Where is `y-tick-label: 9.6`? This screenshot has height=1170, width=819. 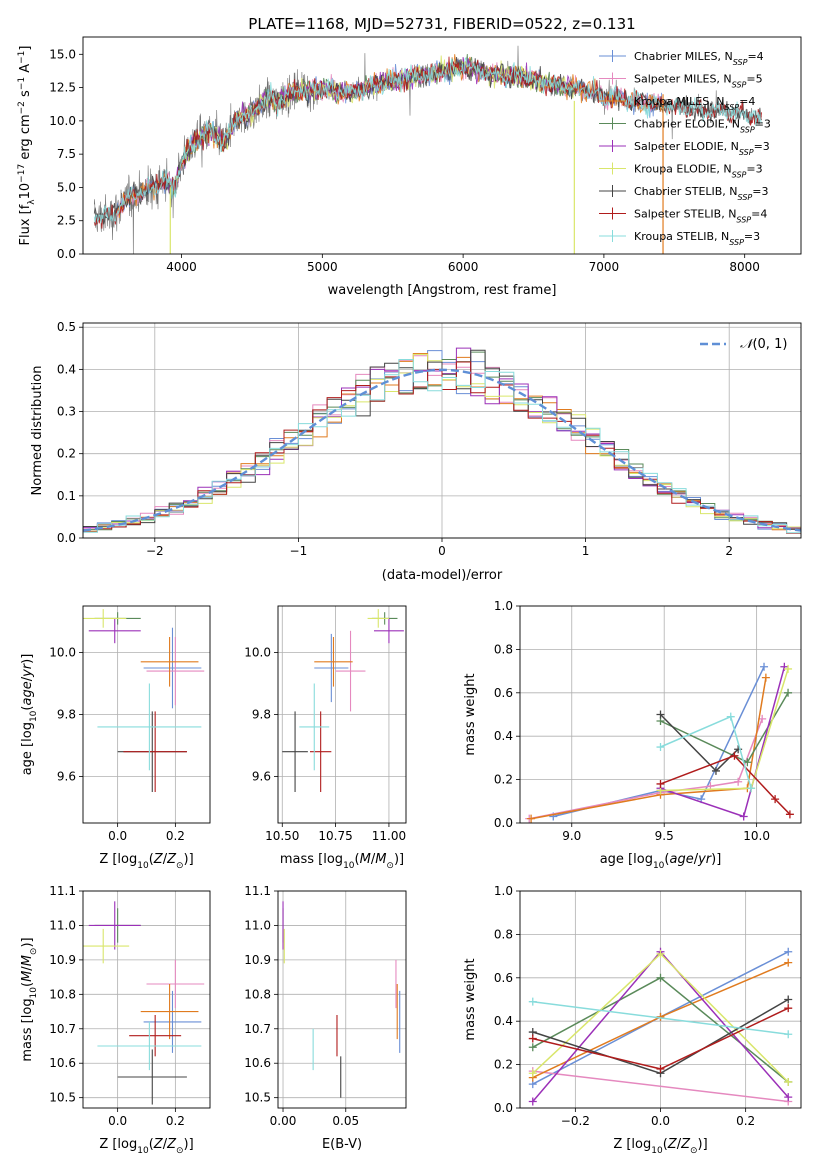
y-tick-label: 9.6 is located at coordinates (261, 777).